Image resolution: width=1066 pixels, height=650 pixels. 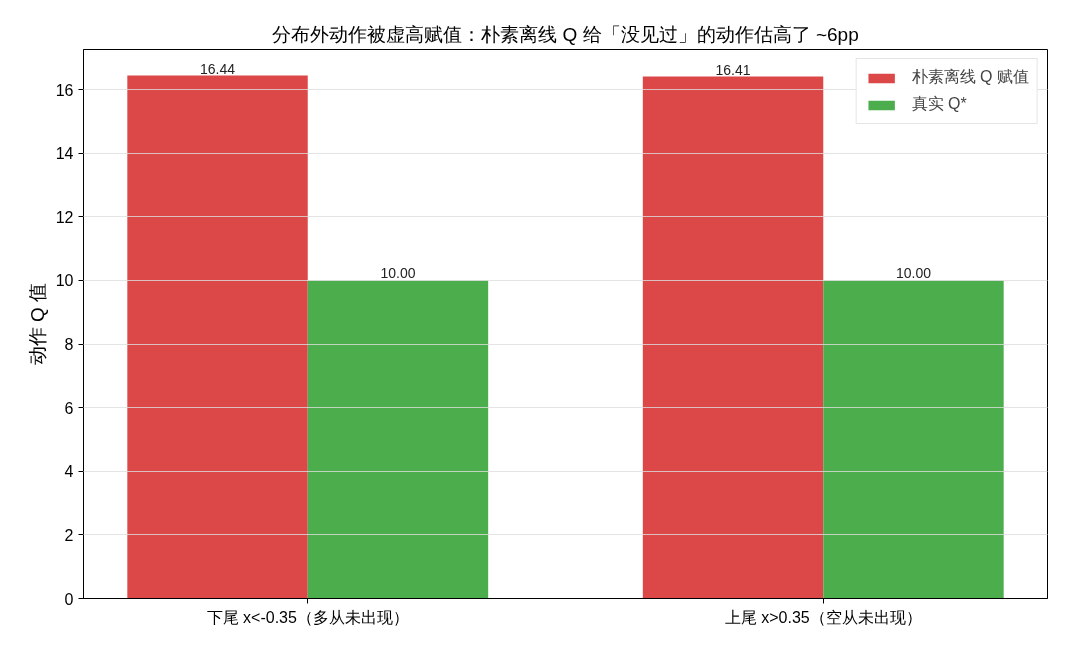 I want to click on legend-label: 朴素离线 Q 赋值, so click(x=970, y=77).